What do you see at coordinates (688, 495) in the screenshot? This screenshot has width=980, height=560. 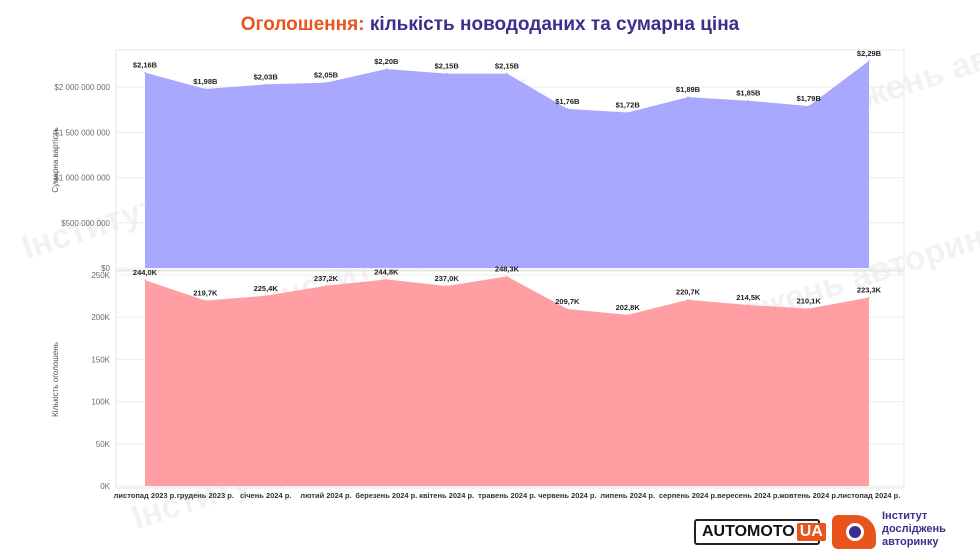 I see `x-tick-label: серпень 2024 р.` at bounding box center [688, 495].